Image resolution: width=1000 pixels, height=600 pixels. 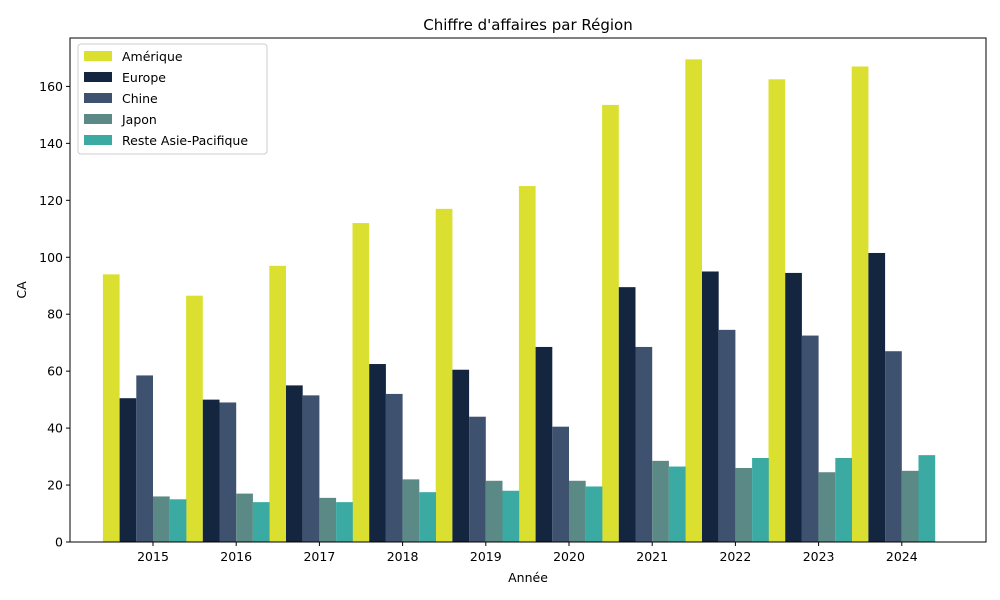 I want to click on x-tick-label: 2024, so click(x=902, y=556).